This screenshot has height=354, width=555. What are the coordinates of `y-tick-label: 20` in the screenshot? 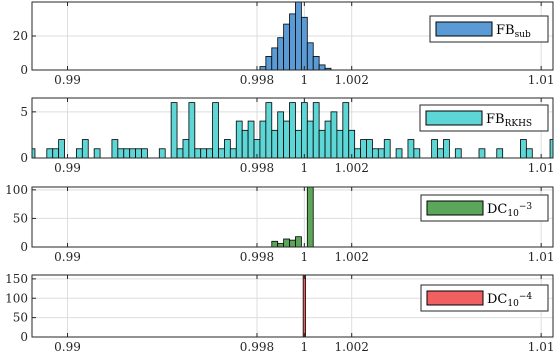 It's located at (20, 36).